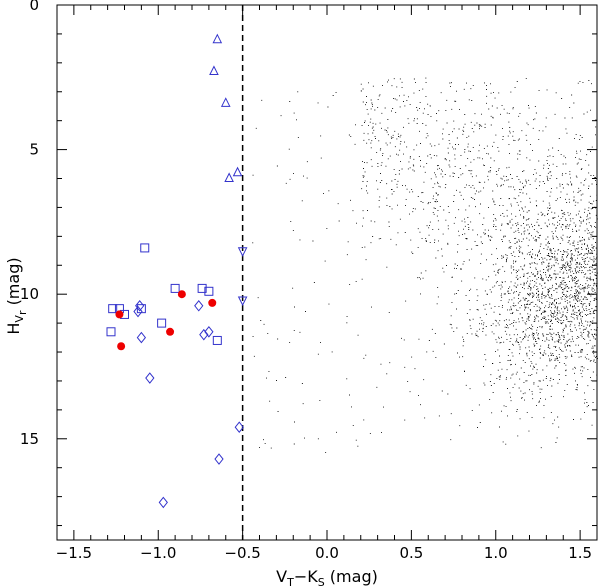 This screenshot has height=588, width=600. Describe the element at coordinates (29, 439) in the screenshot. I see `y-tick-label: 15` at that location.